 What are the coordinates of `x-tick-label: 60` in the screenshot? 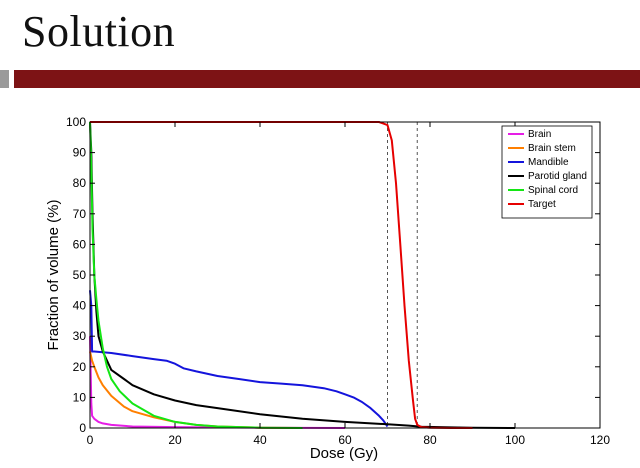 It's located at (345, 440).